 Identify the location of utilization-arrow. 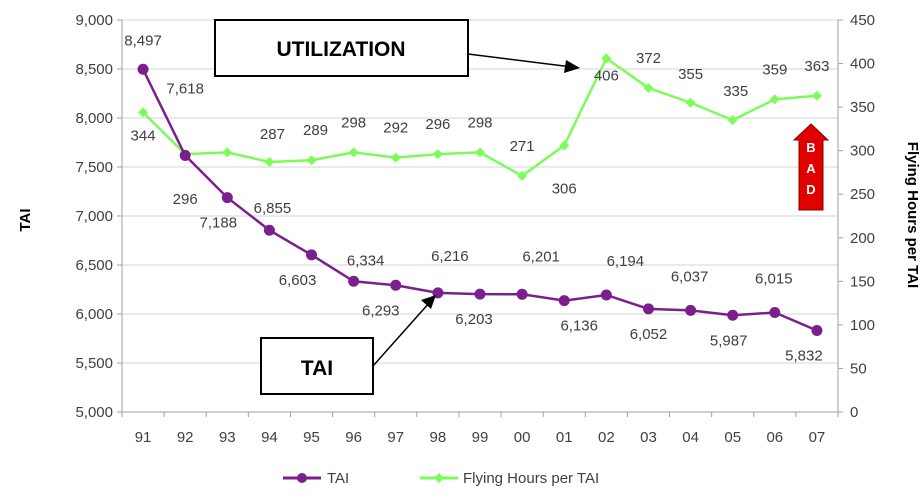
(520, 60).